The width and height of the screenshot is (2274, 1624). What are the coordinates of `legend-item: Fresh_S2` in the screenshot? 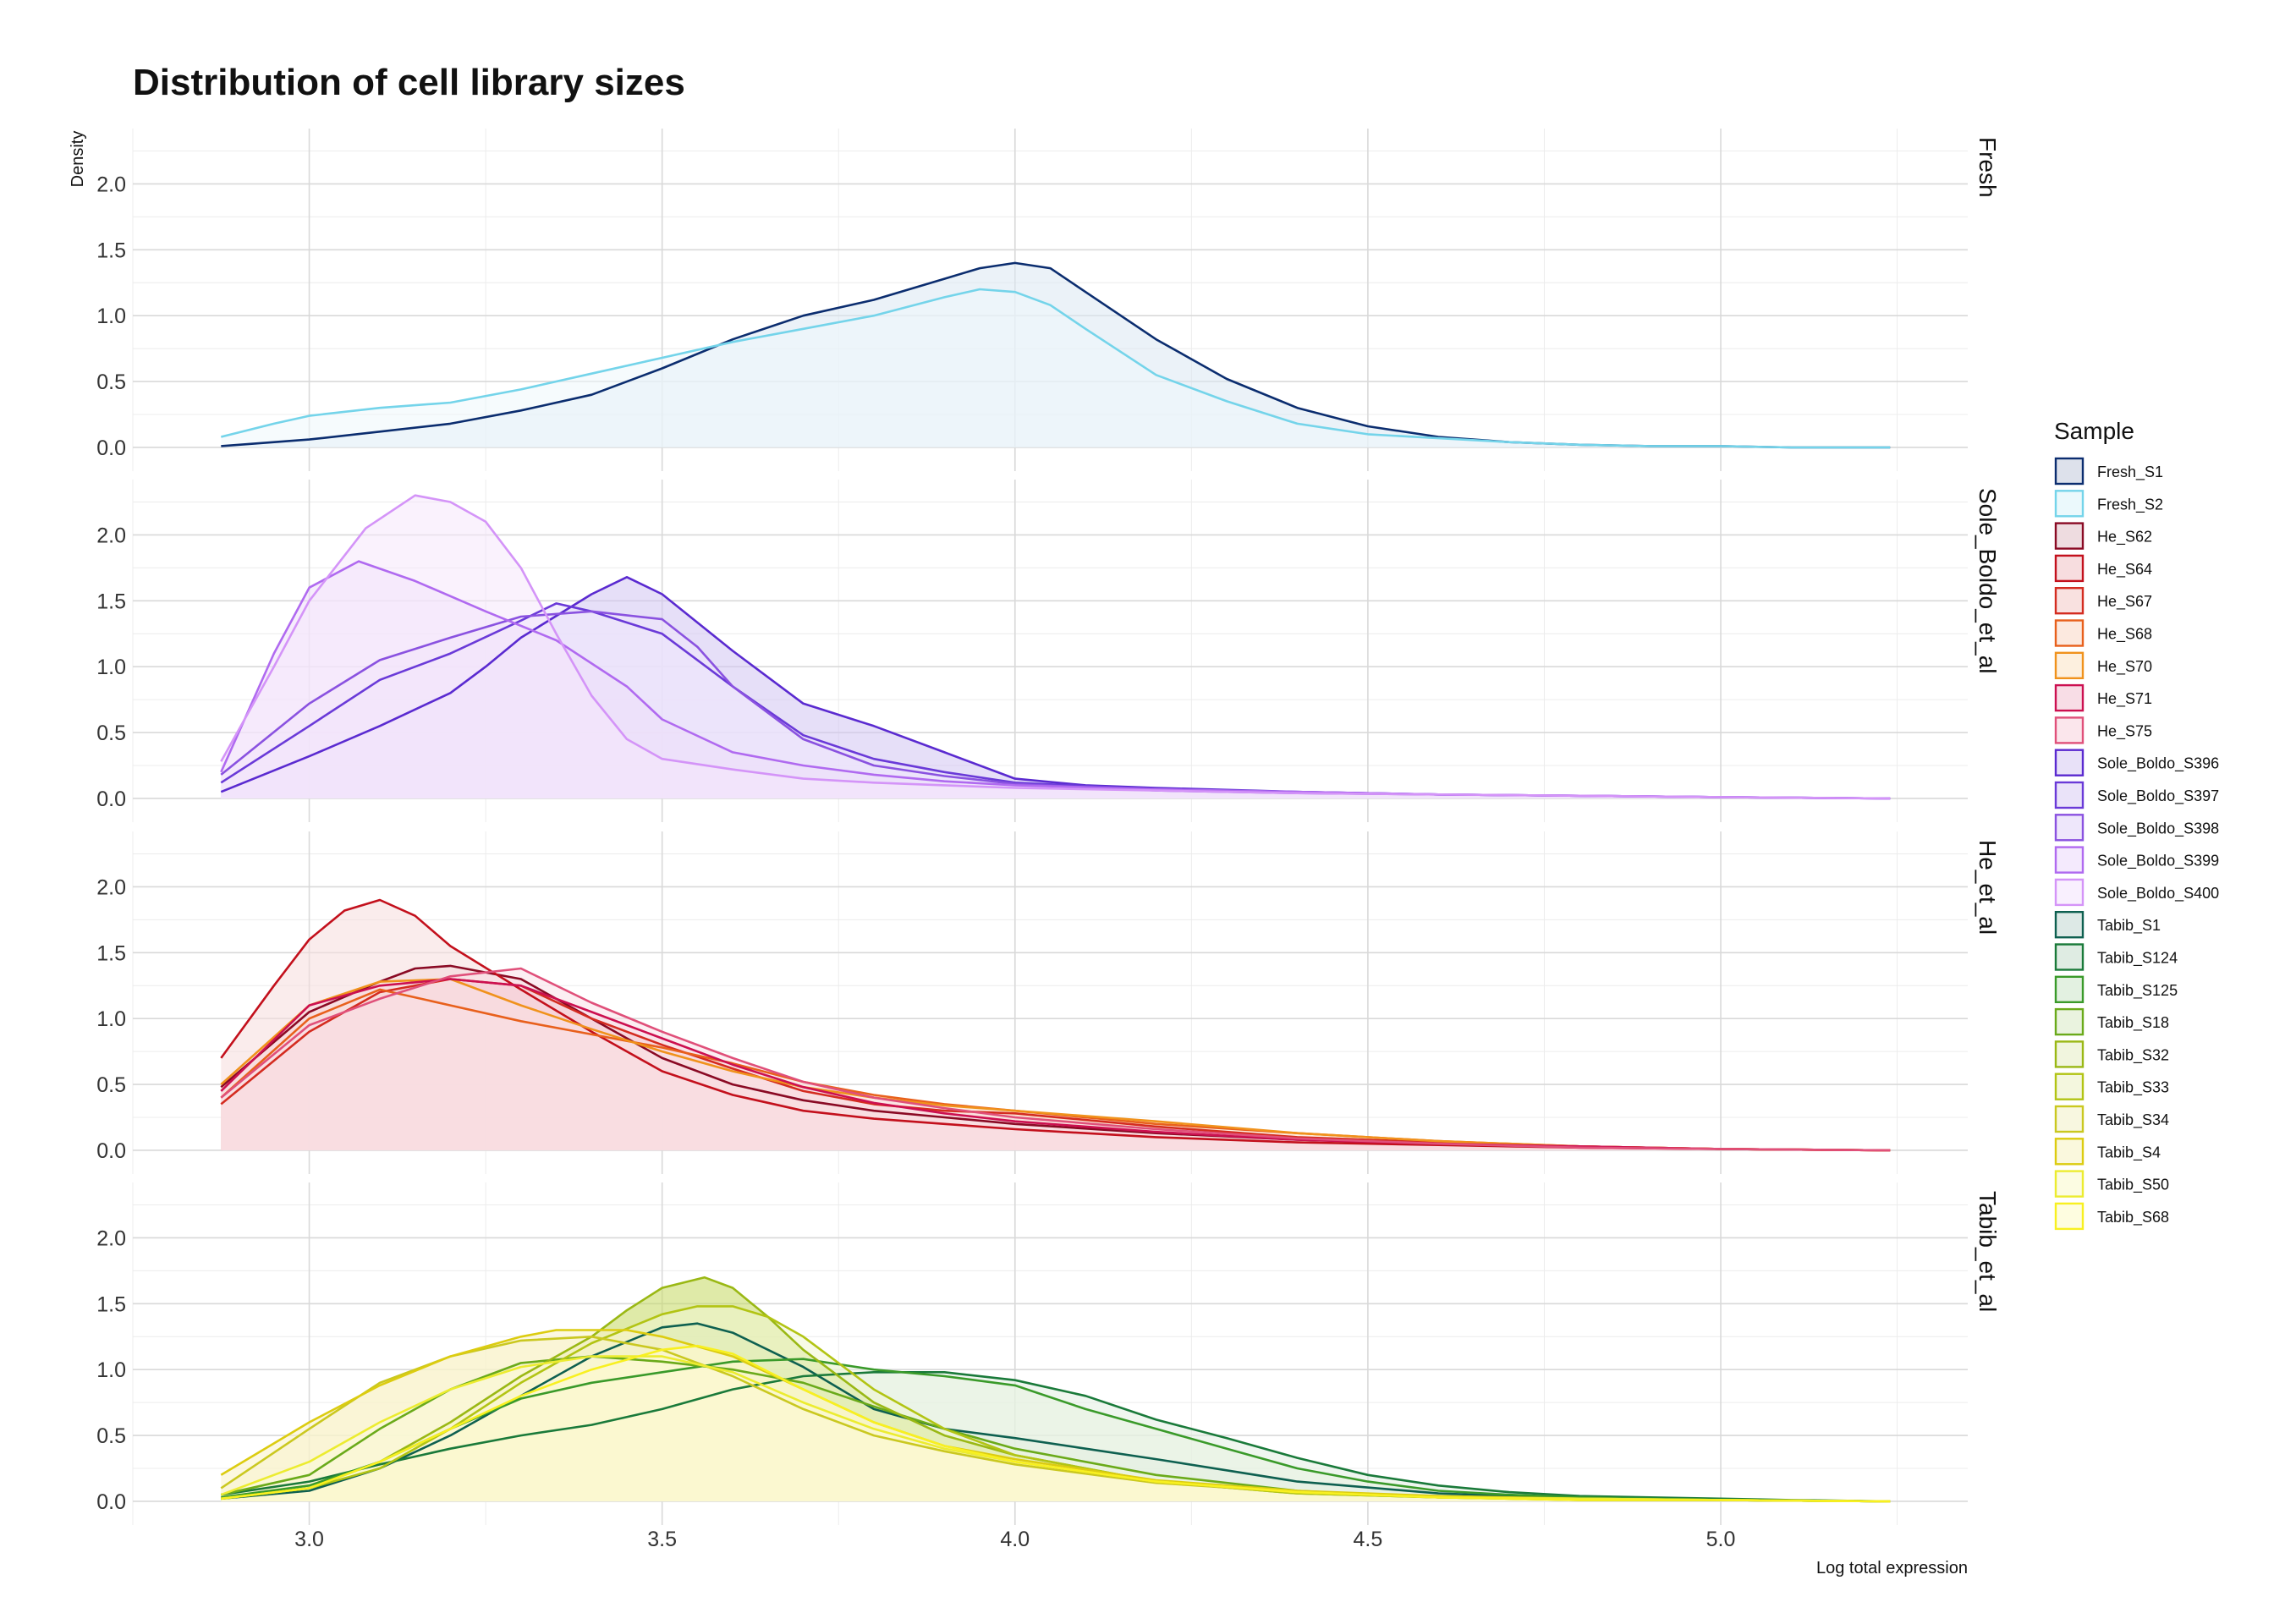 It's located at (2108, 504).